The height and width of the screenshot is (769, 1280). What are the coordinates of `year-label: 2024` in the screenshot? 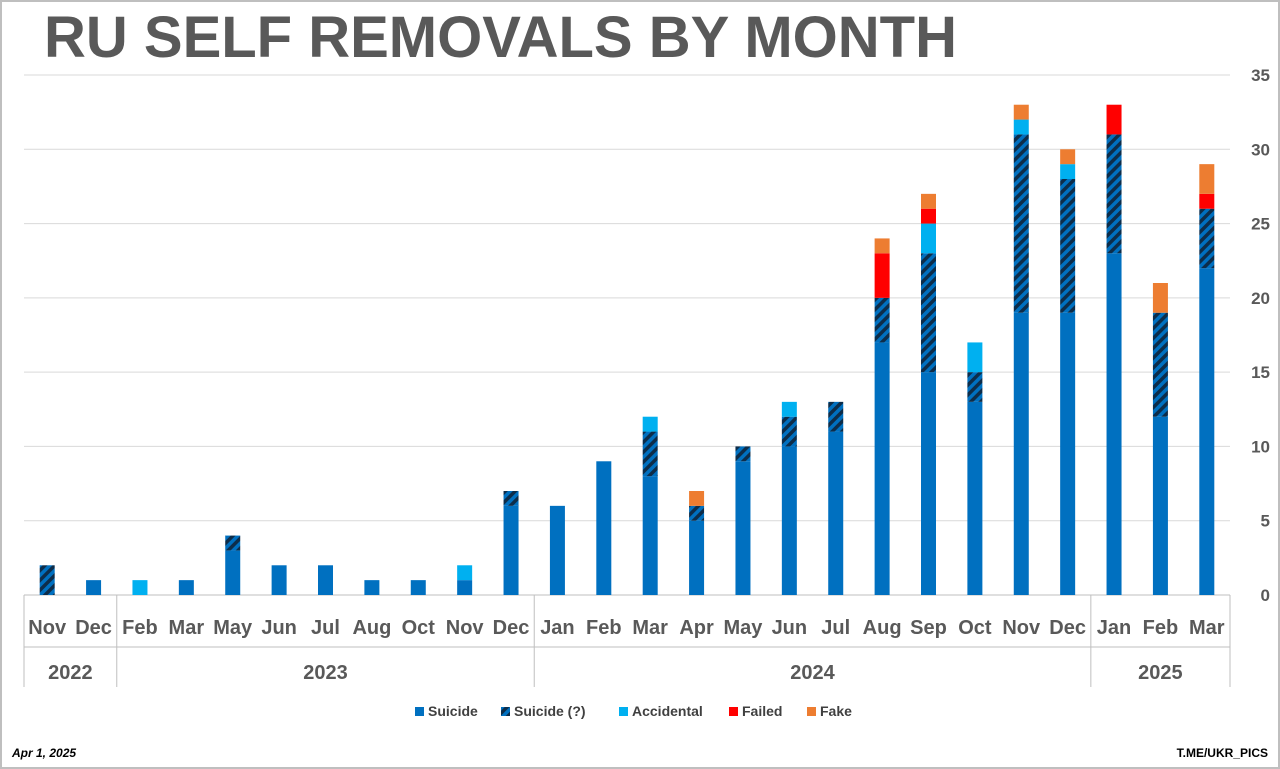 It's located at (812, 673).